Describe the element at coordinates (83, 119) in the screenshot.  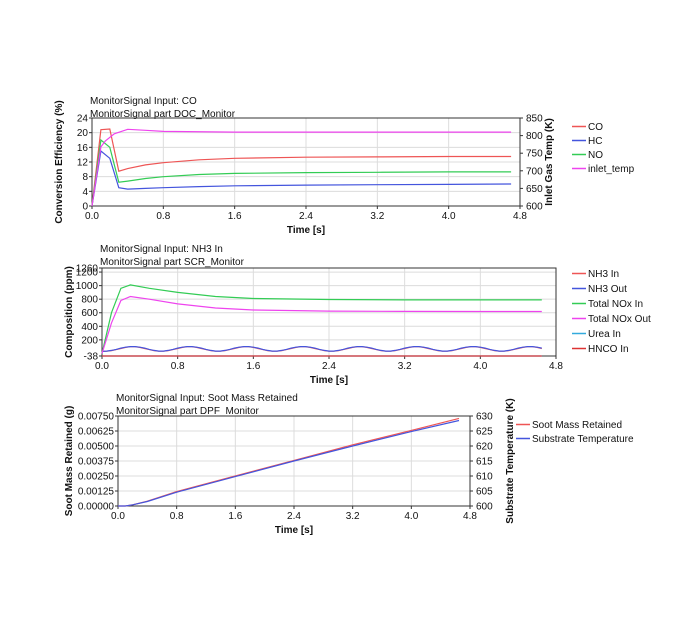
I see `y-tick-label: 24` at that location.